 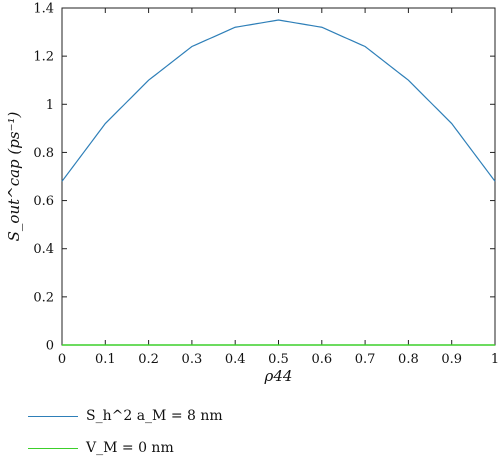 I want to click on legend: S_h^2 a_M = 8 nm V_M = 0 nm, so click(x=125, y=436).